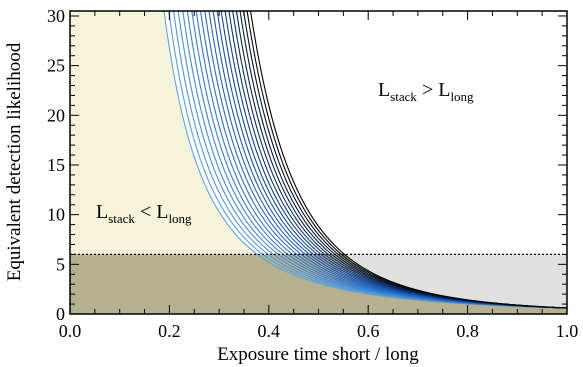  I want to click on y-tick-label: 30, so click(56, 16).